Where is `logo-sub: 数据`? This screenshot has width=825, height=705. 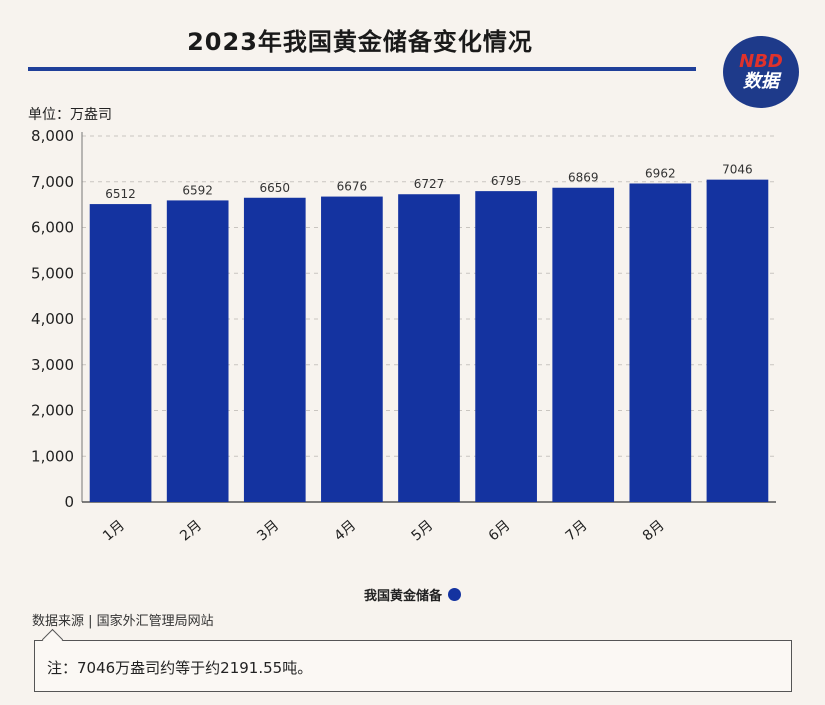
logo-sub: 数据 is located at coordinates (761, 81).